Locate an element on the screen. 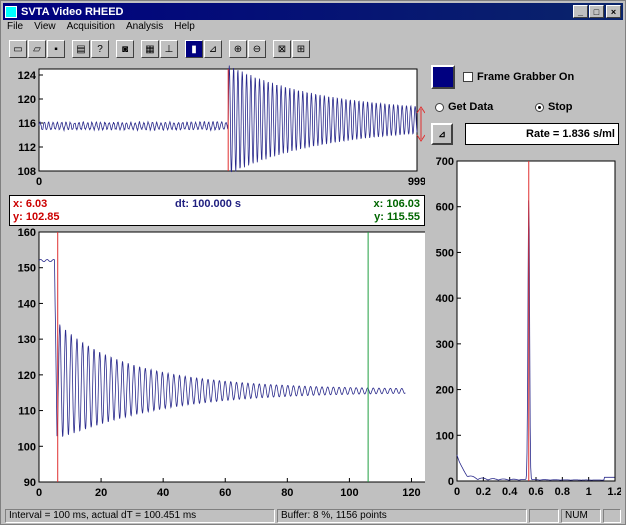 The width and height of the screenshot is (626, 525). zoom-in-icon: ⊕ is located at coordinates (238, 49).